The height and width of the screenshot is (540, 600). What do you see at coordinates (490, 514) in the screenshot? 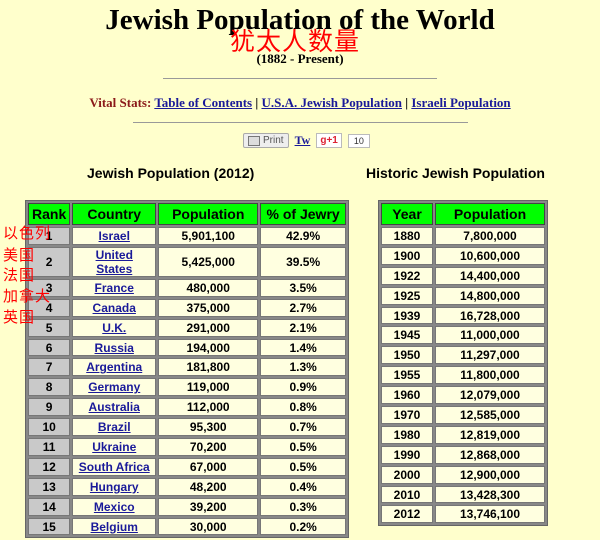
I see `historic-population-cell: 13,746,100` at bounding box center [490, 514].